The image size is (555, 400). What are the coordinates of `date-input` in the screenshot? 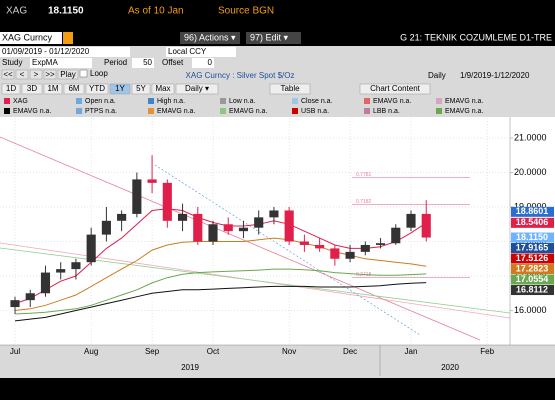 It's located at (65, 52).